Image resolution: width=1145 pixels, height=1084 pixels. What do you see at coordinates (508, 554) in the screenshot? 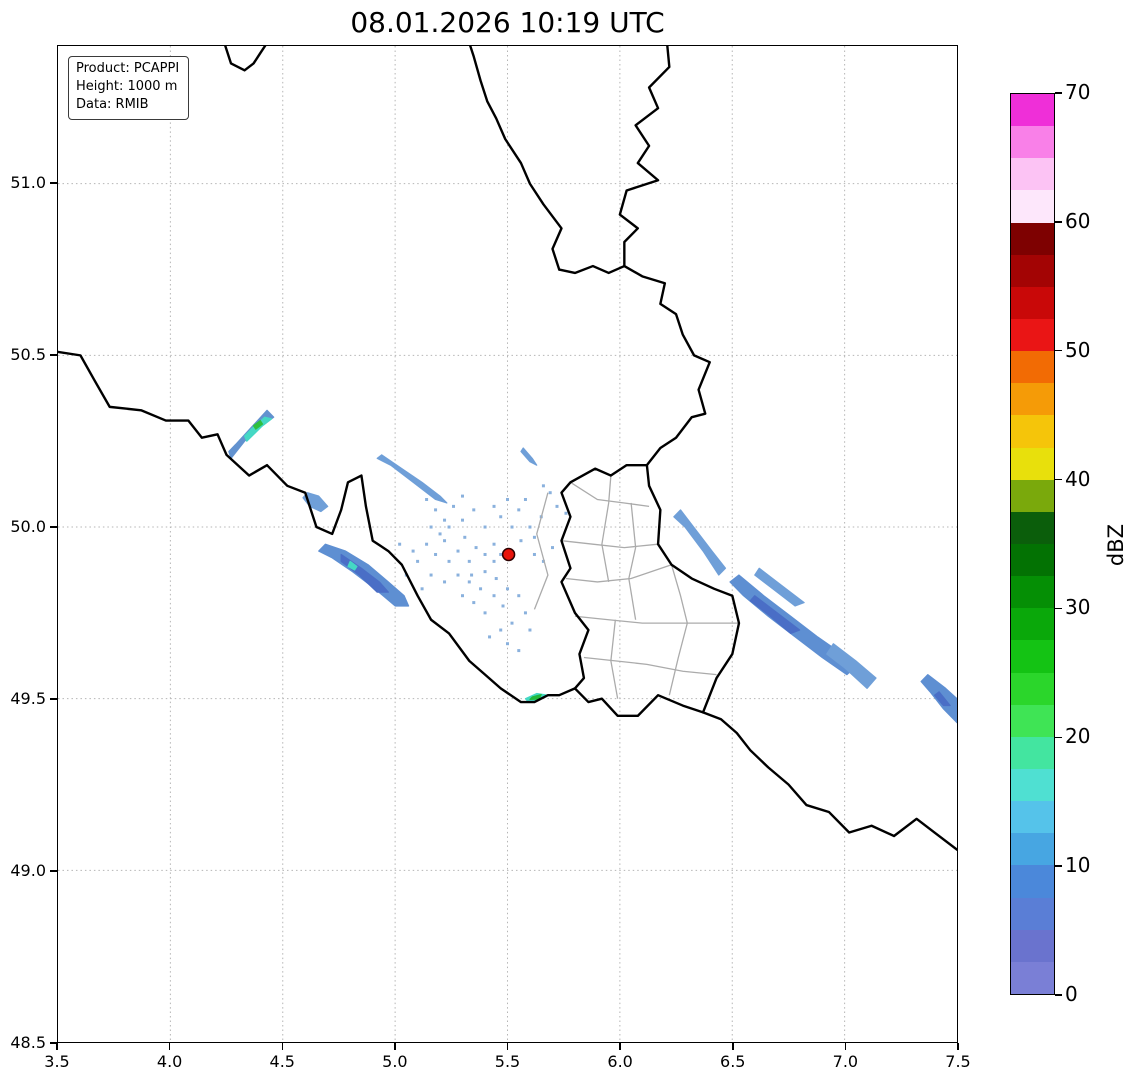
I see `radar-site-marker` at bounding box center [508, 554].